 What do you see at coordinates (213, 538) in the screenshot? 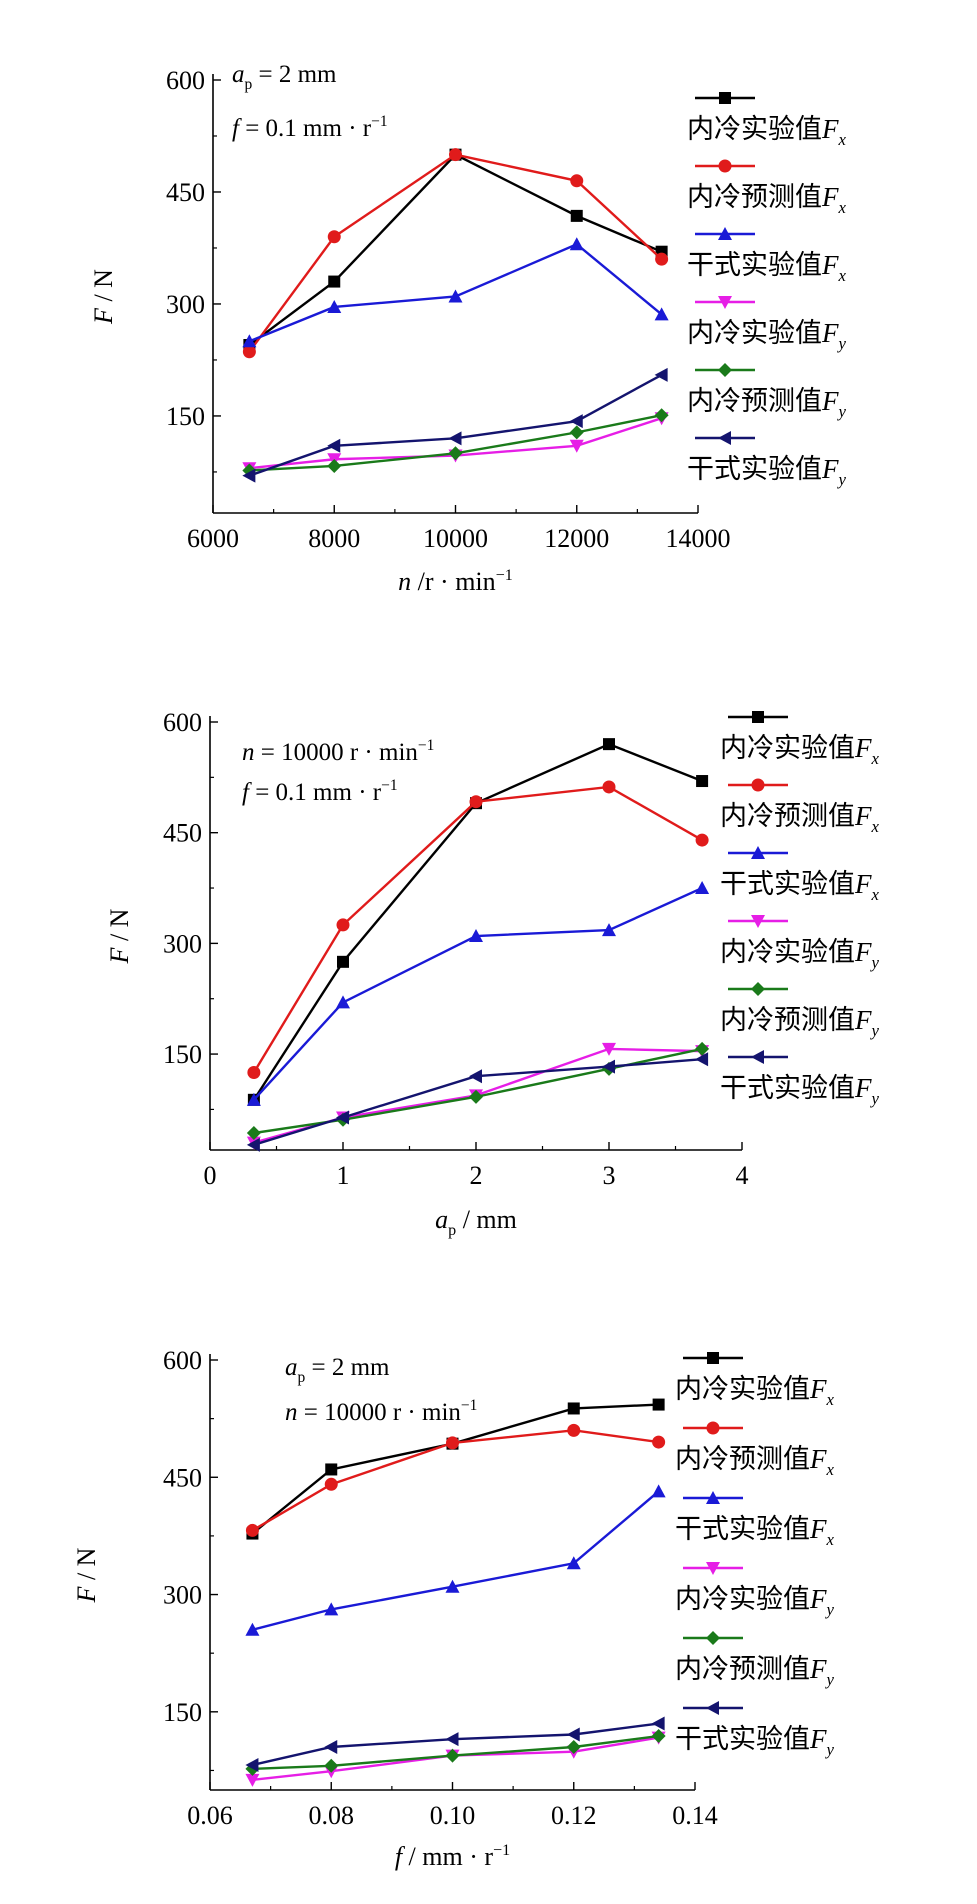
I see `x-tick-label: 6000` at bounding box center [213, 538].